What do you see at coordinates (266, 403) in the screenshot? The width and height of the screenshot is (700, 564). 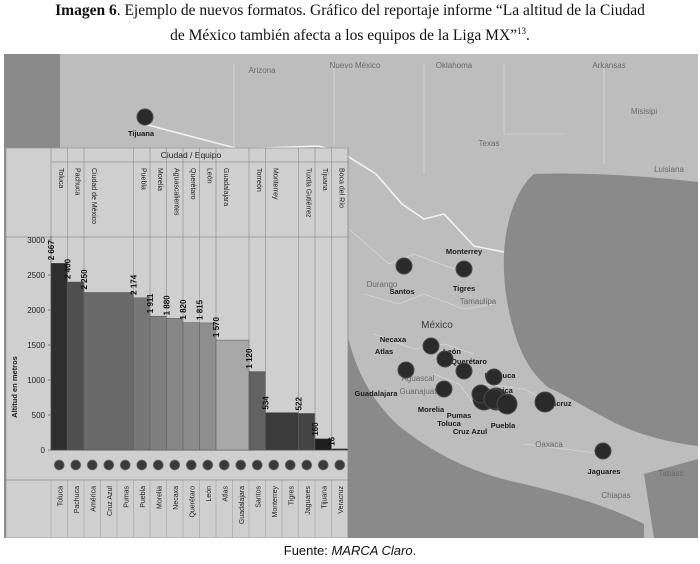 I see `value-label-monterrey: 534` at bounding box center [266, 403].